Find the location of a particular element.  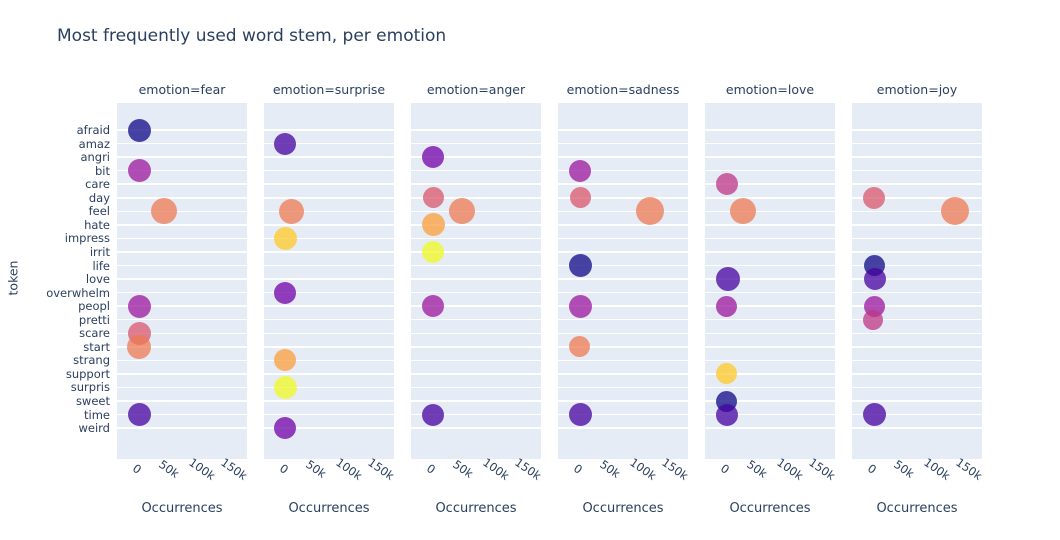

y-tick-label: bit is located at coordinates (102, 170).